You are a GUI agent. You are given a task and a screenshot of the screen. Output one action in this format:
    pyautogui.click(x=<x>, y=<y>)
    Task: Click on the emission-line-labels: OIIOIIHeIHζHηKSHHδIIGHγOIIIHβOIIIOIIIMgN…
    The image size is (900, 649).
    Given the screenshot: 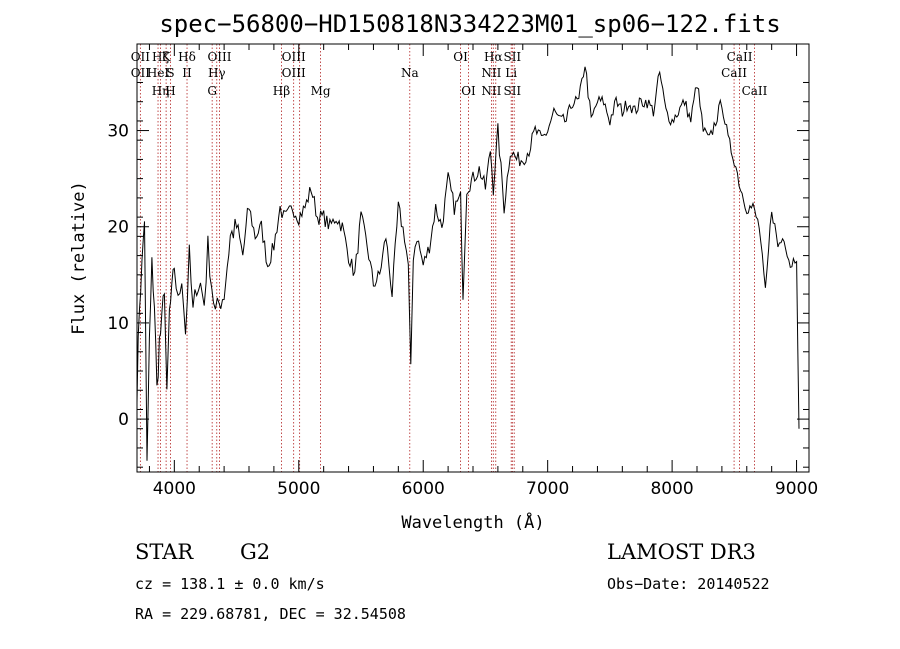 What is the action you would take?
    pyautogui.click(x=449, y=74)
    